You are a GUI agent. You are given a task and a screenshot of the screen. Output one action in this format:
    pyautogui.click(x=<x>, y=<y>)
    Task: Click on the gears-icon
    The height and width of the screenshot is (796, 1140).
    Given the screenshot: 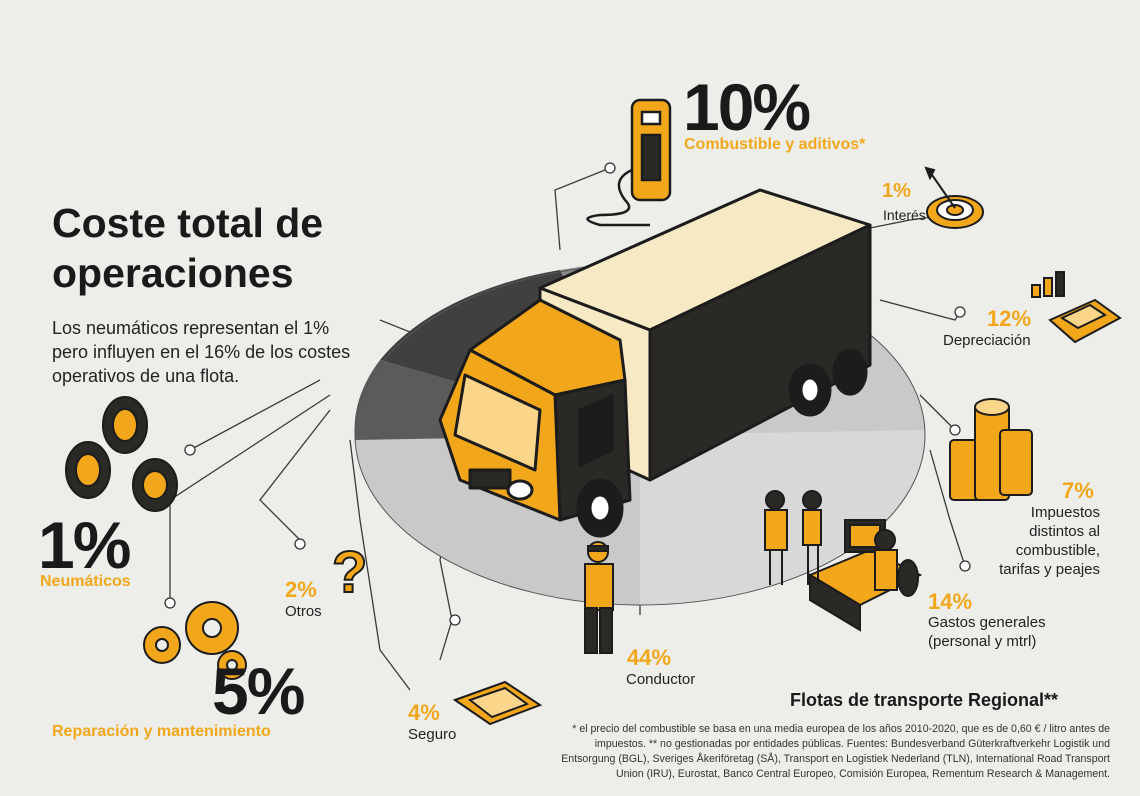 What is the action you would take?
    pyautogui.click(x=195, y=640)
    